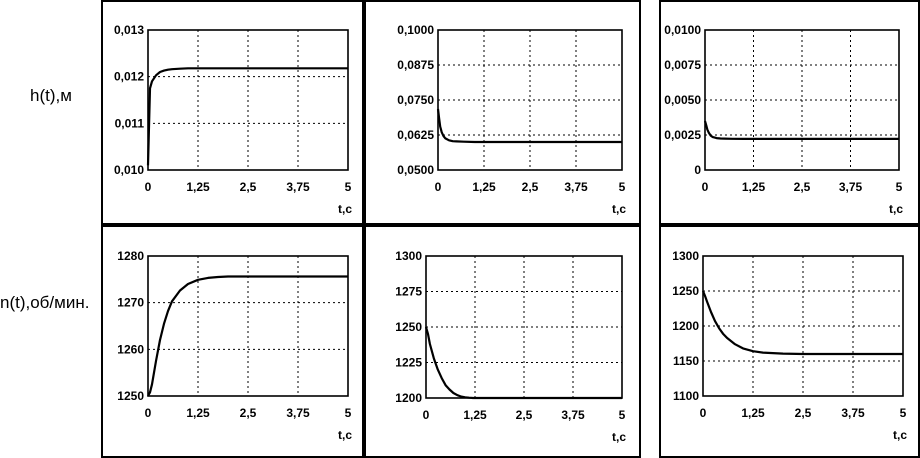 This screenshot has width=920, height=458. Describe the element at coordinates (697, 170) in the screenshot. I see `y-tick-label: 0` at that location.